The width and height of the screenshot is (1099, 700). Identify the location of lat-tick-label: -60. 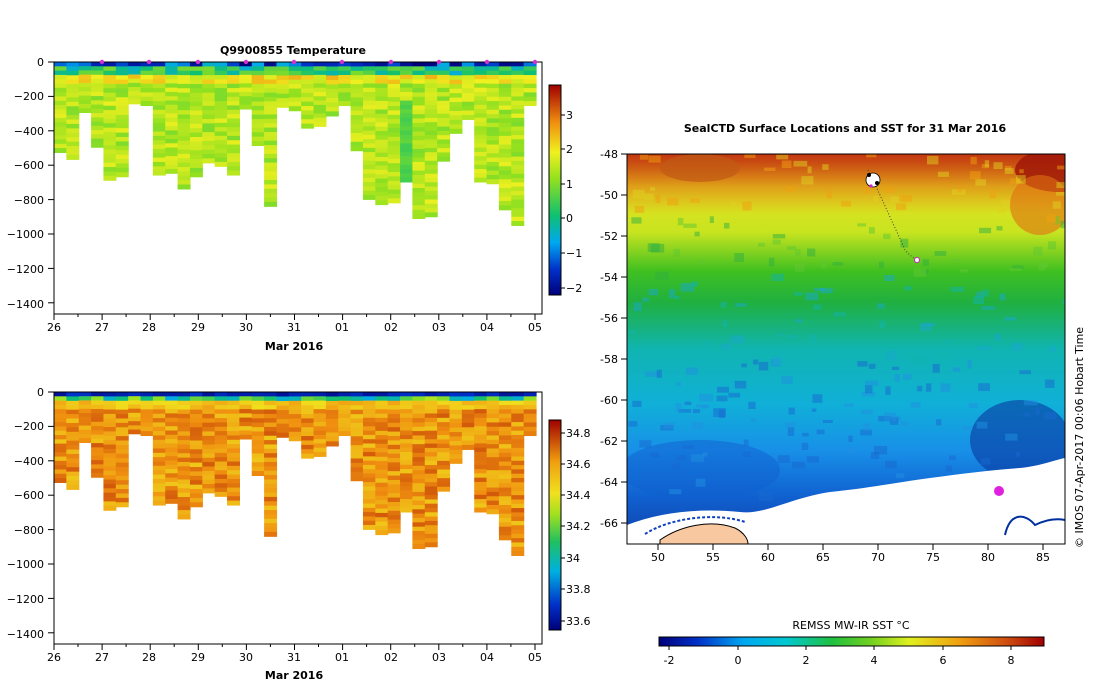
(609, 400).